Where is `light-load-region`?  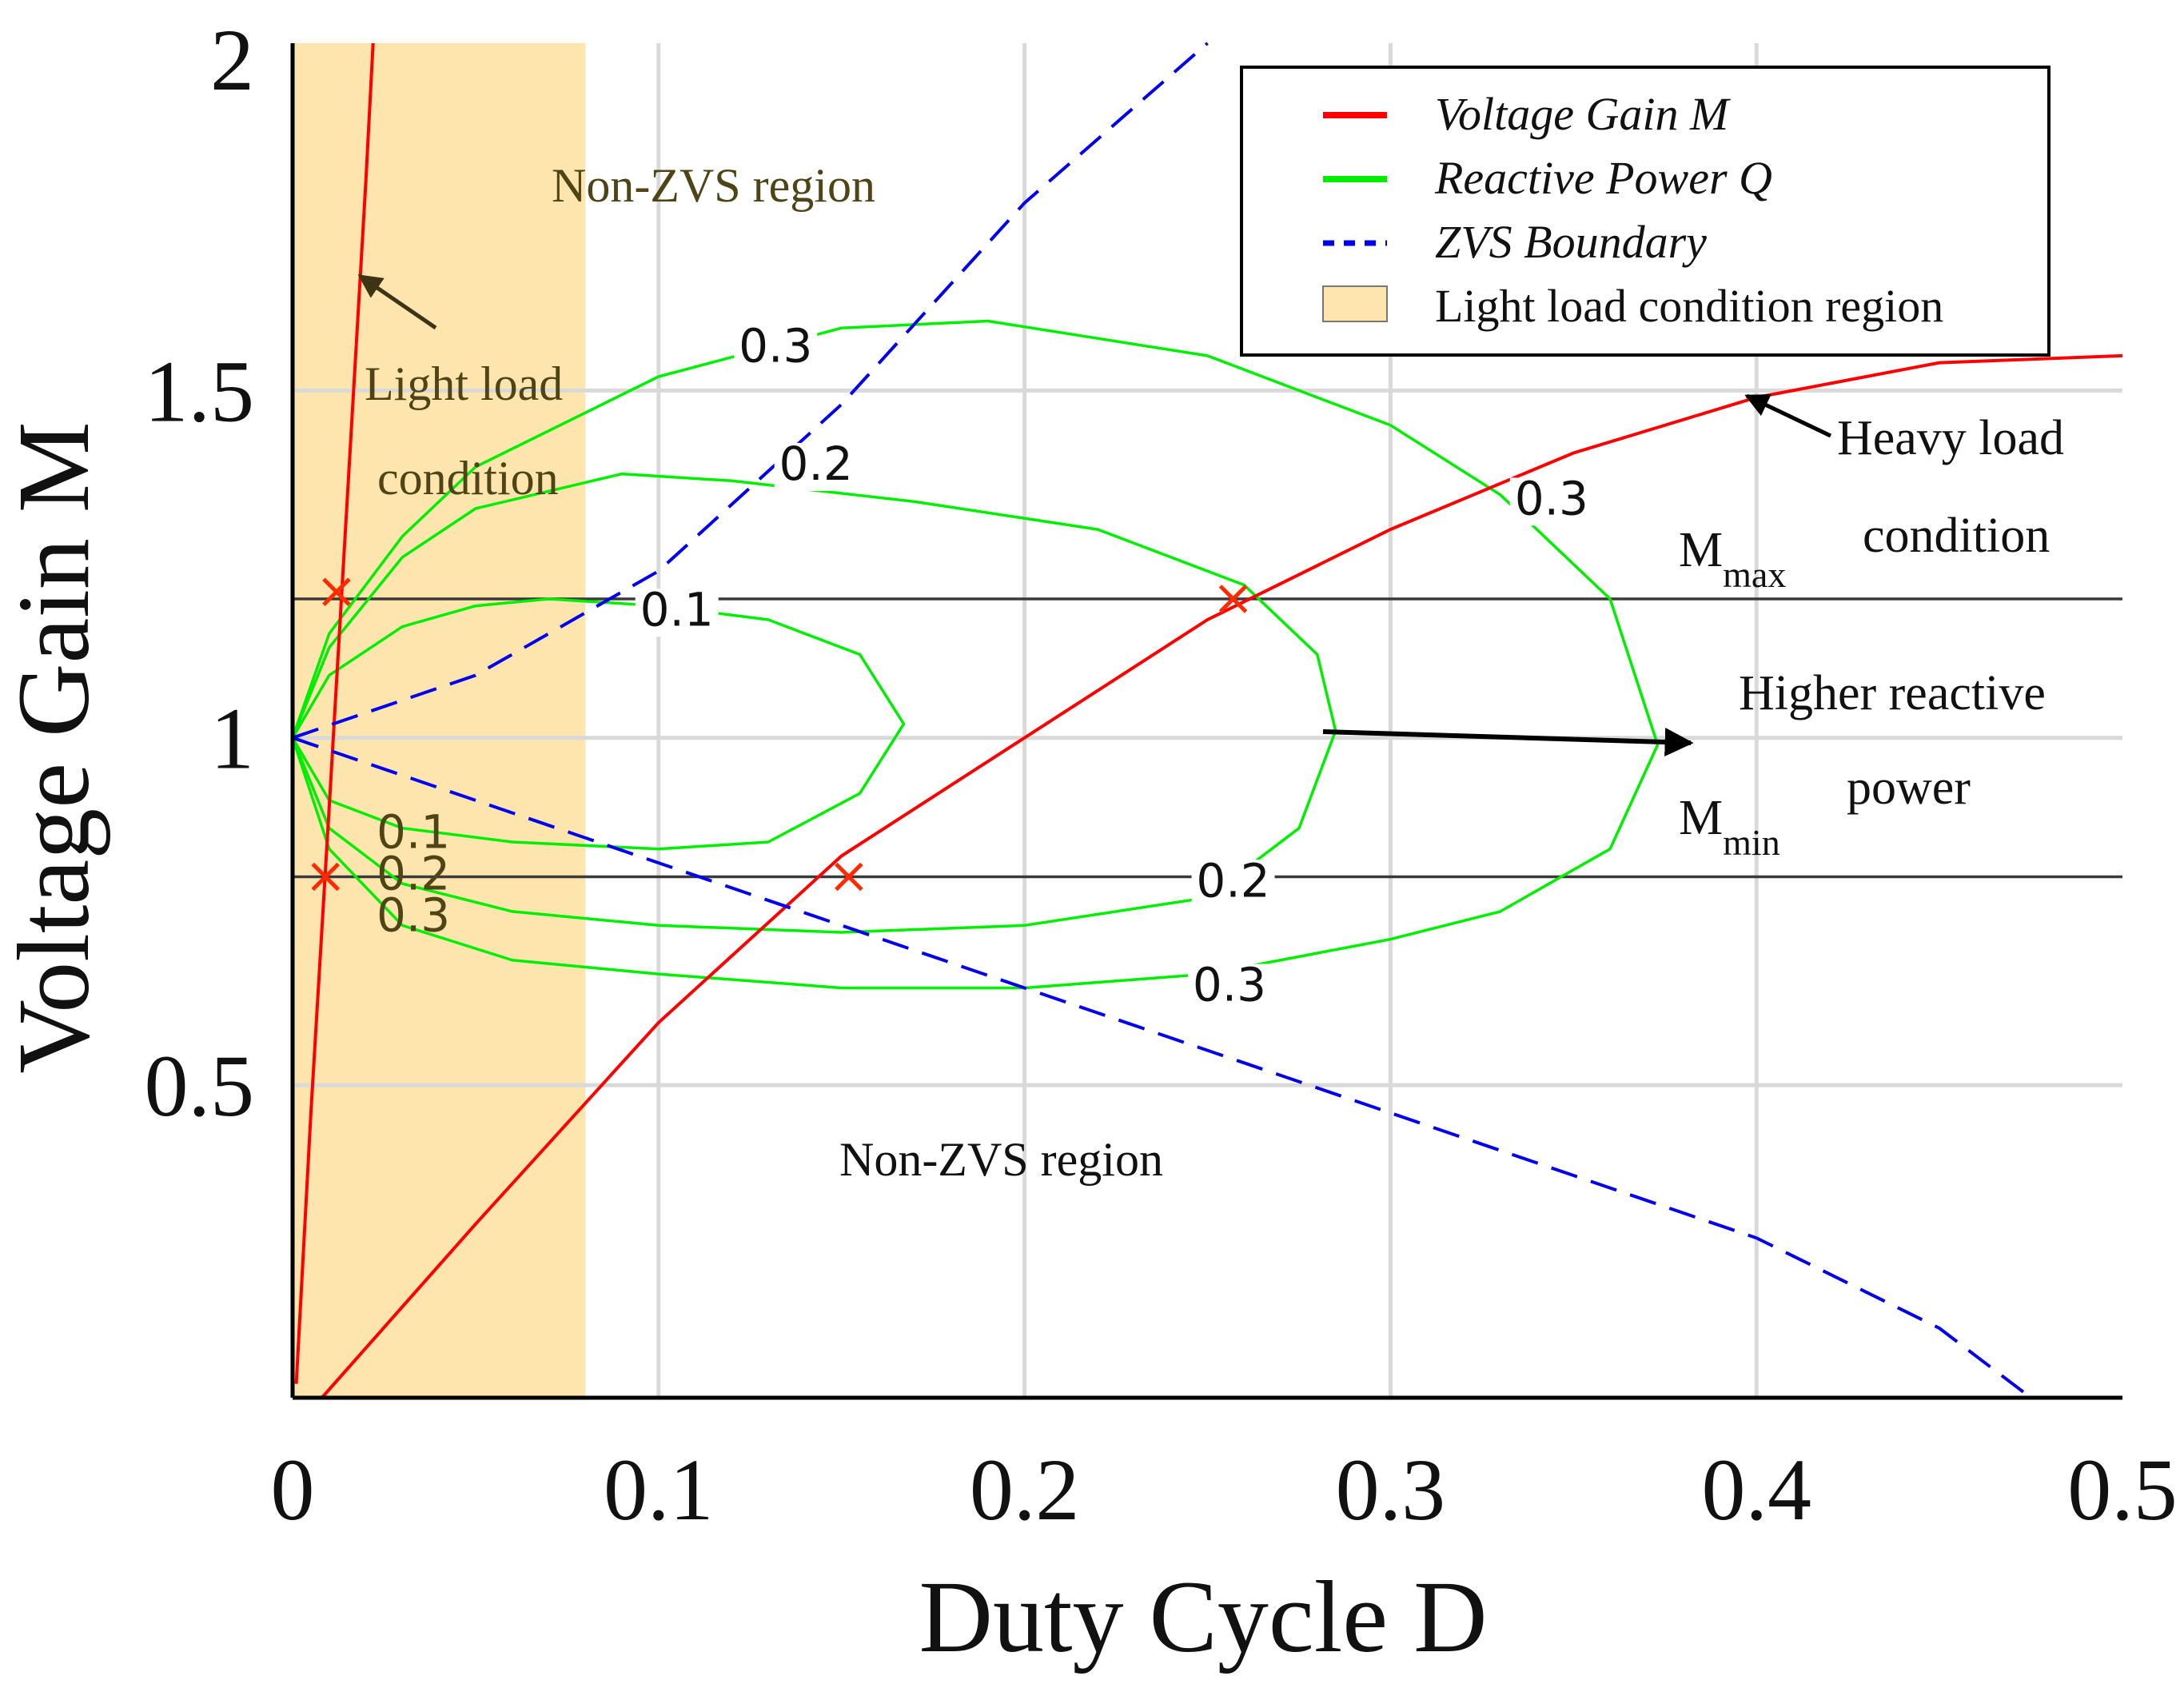 light-load-region is located at coordinates (439, 720).